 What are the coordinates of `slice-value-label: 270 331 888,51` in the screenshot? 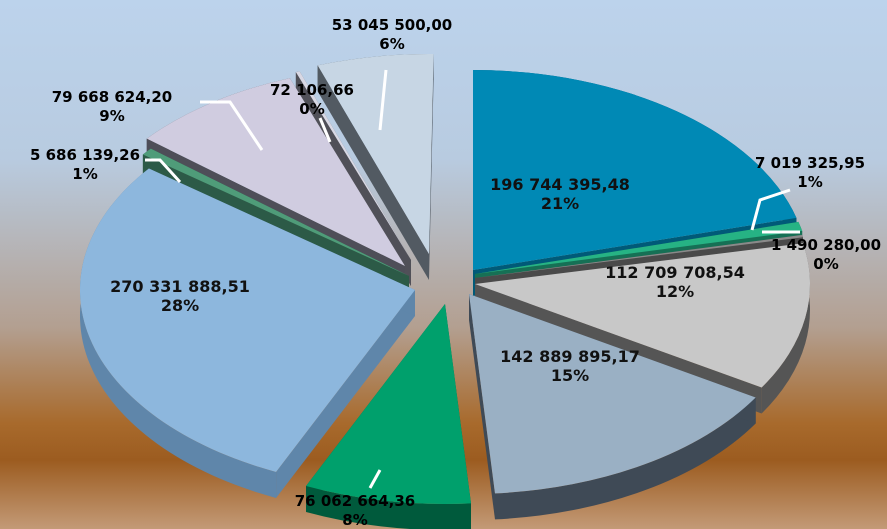 It's located at (180, 286).